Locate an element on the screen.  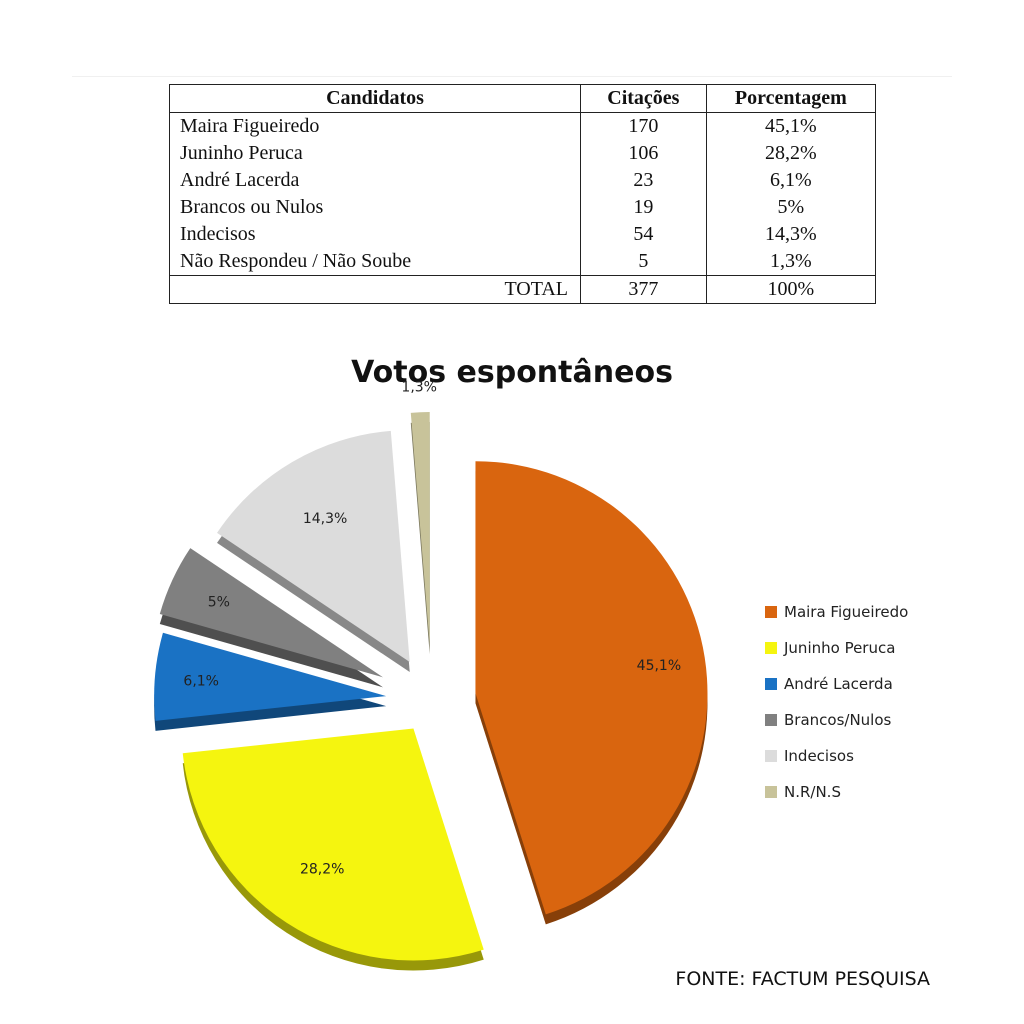
candidate-name: Não Respondeu / Não Soube is located at coordinates (375, 262).